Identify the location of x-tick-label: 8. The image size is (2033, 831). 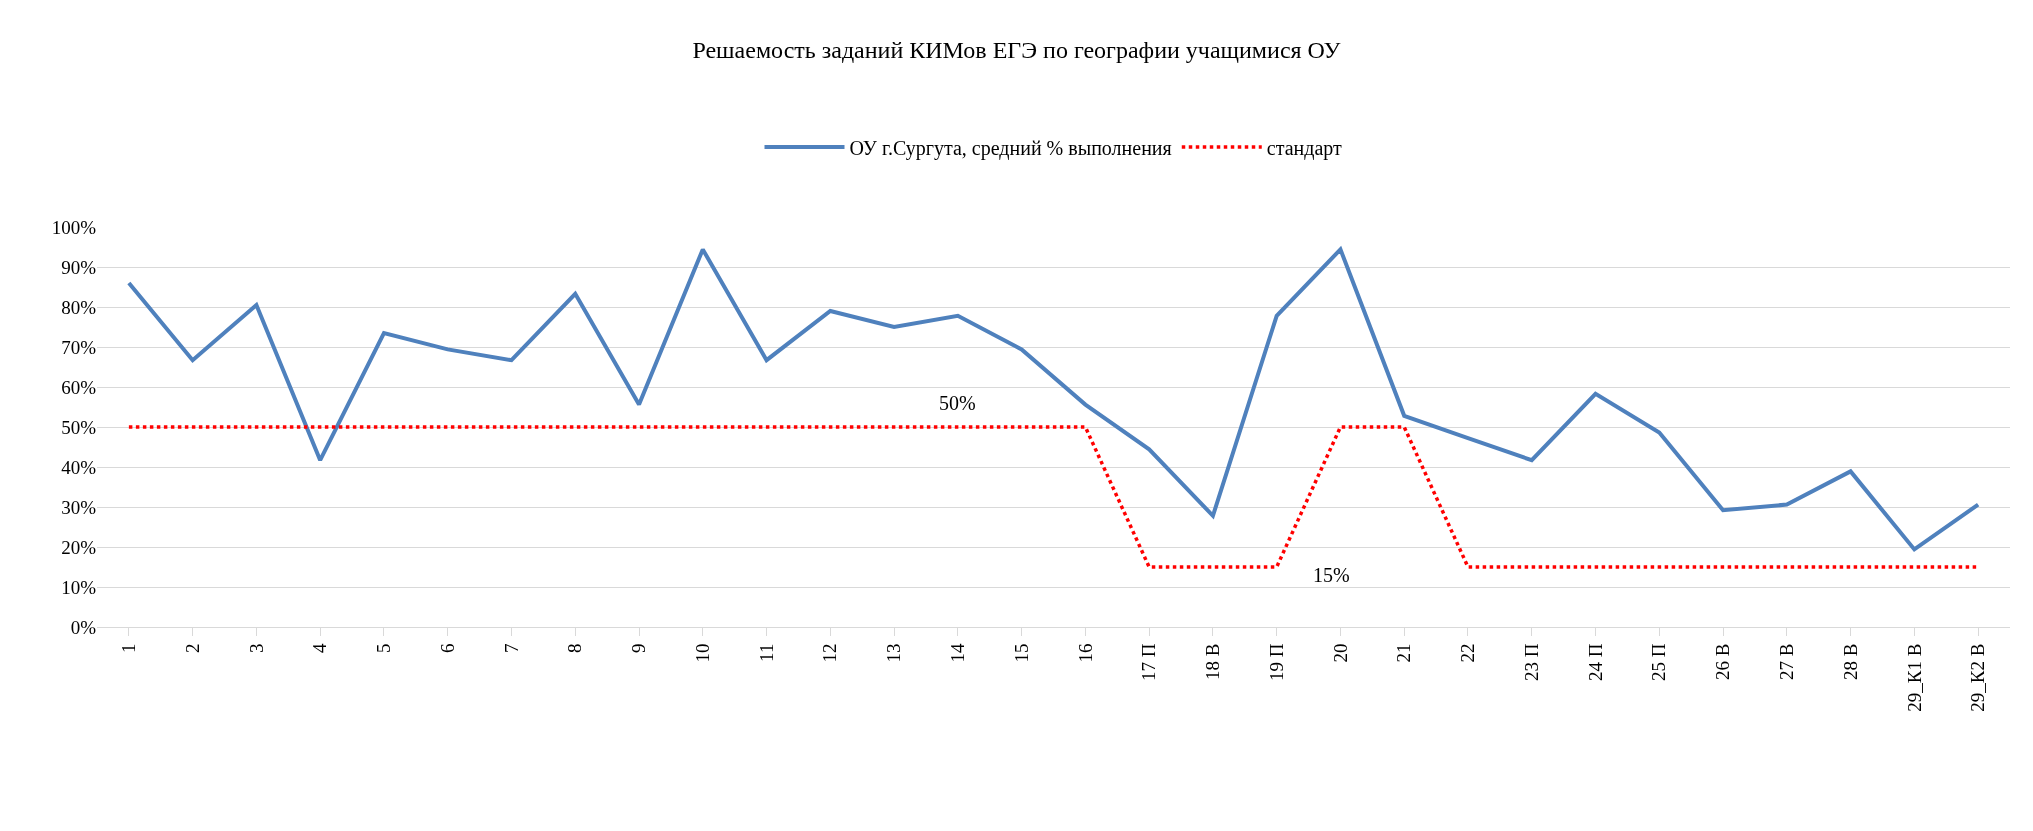
(575, 648).